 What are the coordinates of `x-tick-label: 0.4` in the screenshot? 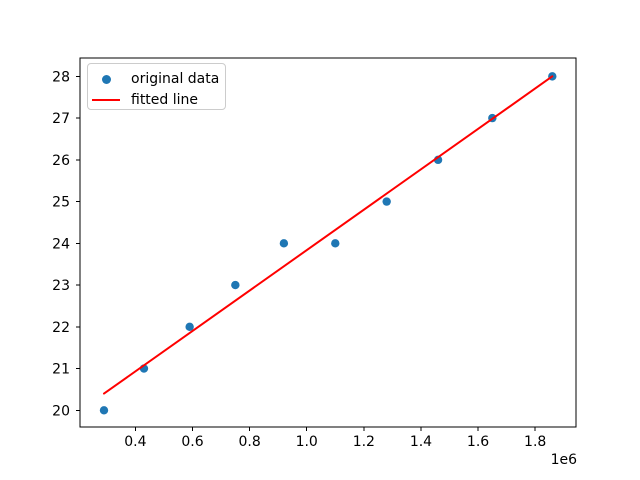 It's located at (135, 442).